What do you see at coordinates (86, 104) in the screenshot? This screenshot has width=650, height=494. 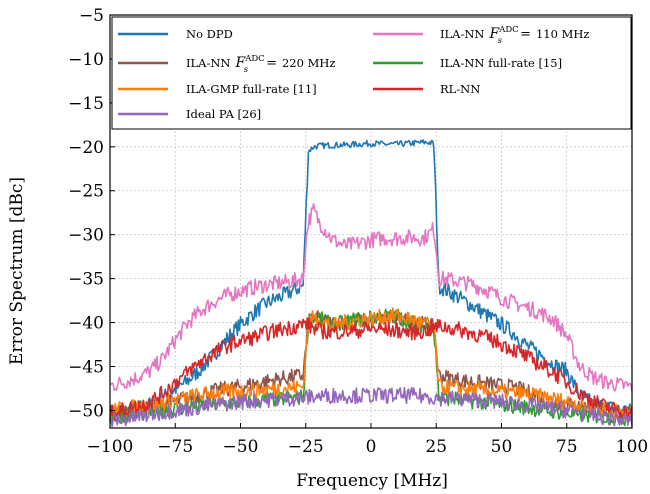 I see `y-tick-label: −15` at bounding box center [86, 104].